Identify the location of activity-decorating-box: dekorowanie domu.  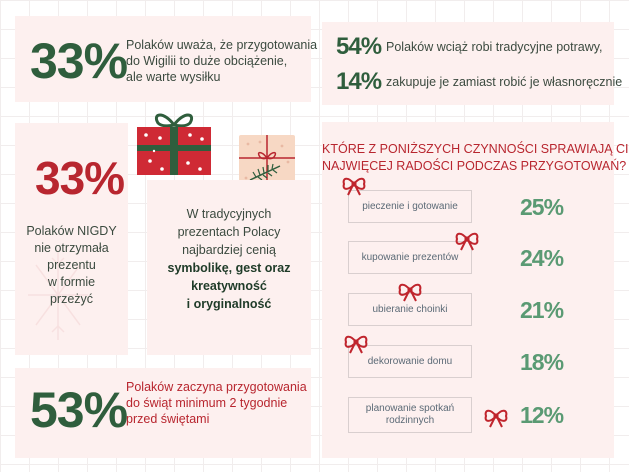
(410, 361).